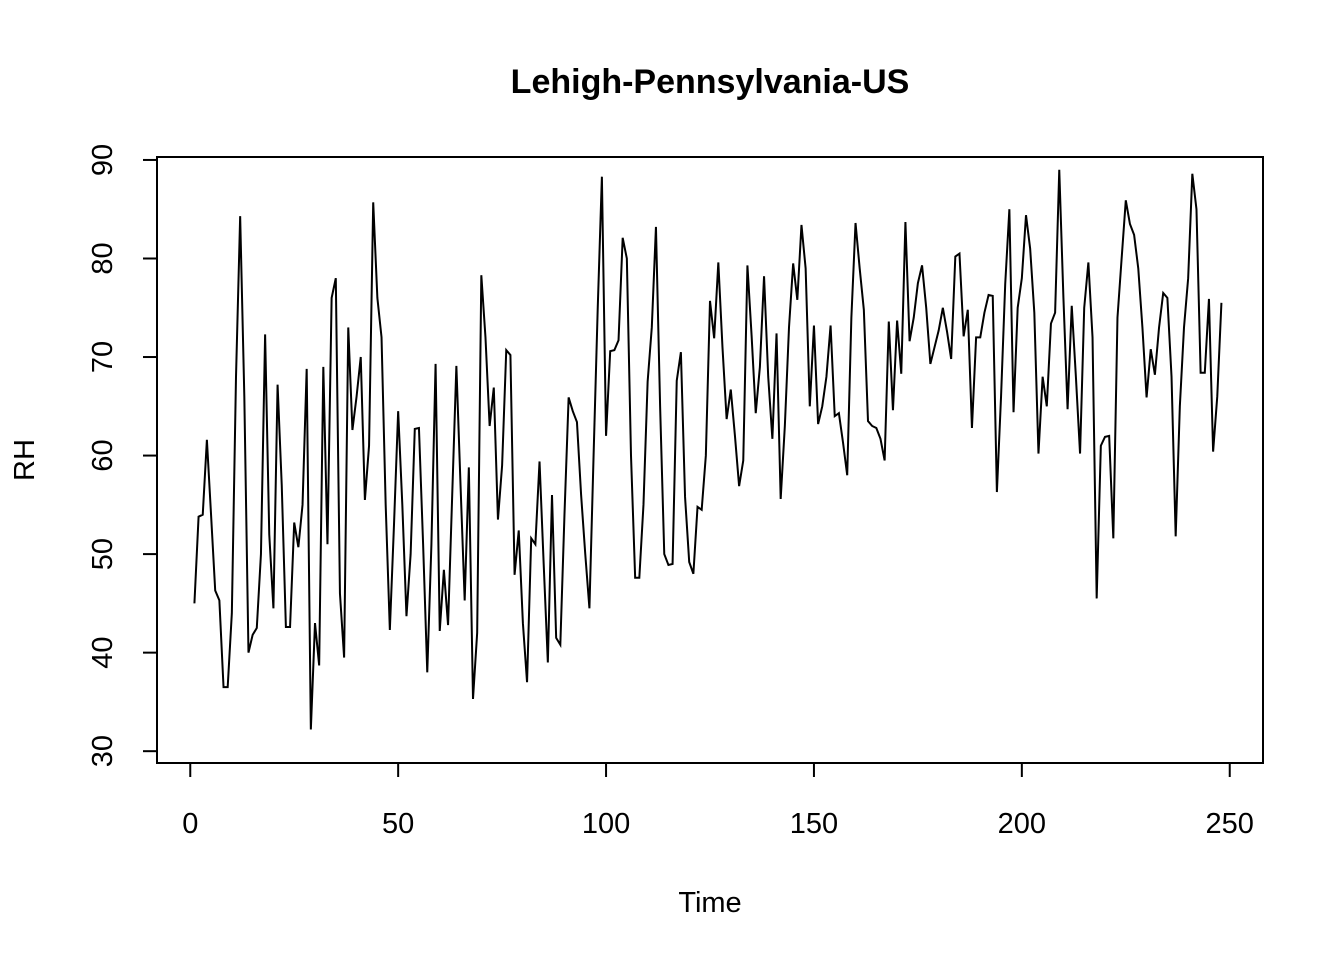  What do you see at coordinates (718, 801) in the screenshot?
I see `x-axis: 0 50 100 150 200 250` at bounding box center [718, 801].